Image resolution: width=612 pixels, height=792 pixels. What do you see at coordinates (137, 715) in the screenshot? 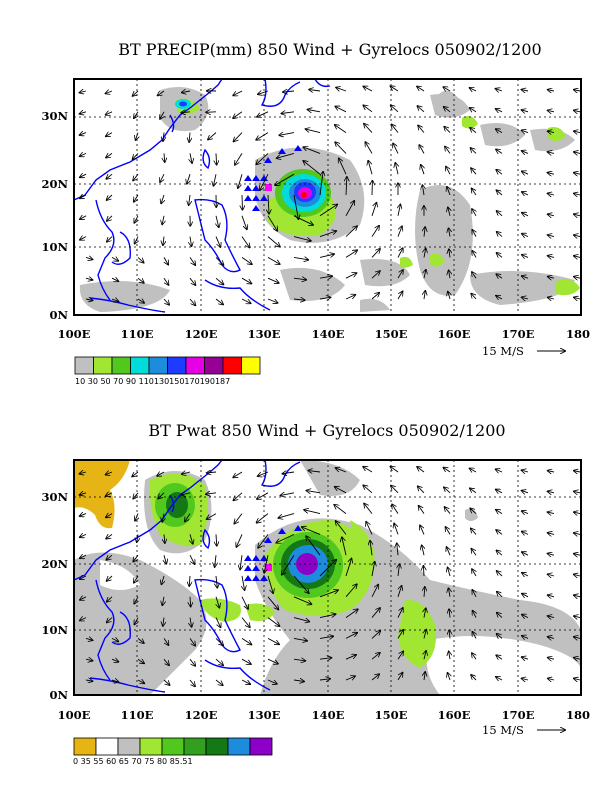
I see `pwat-xtick: 110E` at bounding box center [137, 715].